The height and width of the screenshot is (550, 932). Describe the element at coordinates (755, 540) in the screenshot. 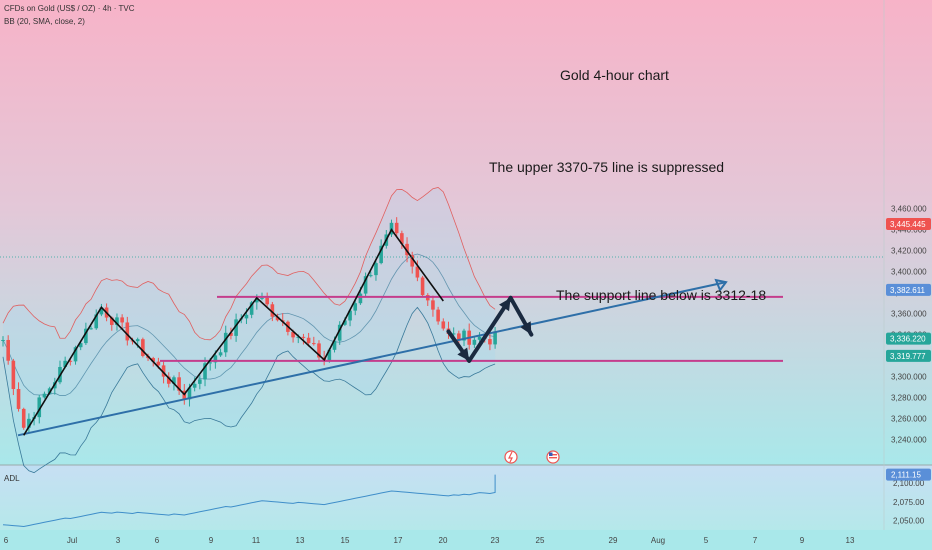

I see `time-tick-label: 7` at that location.